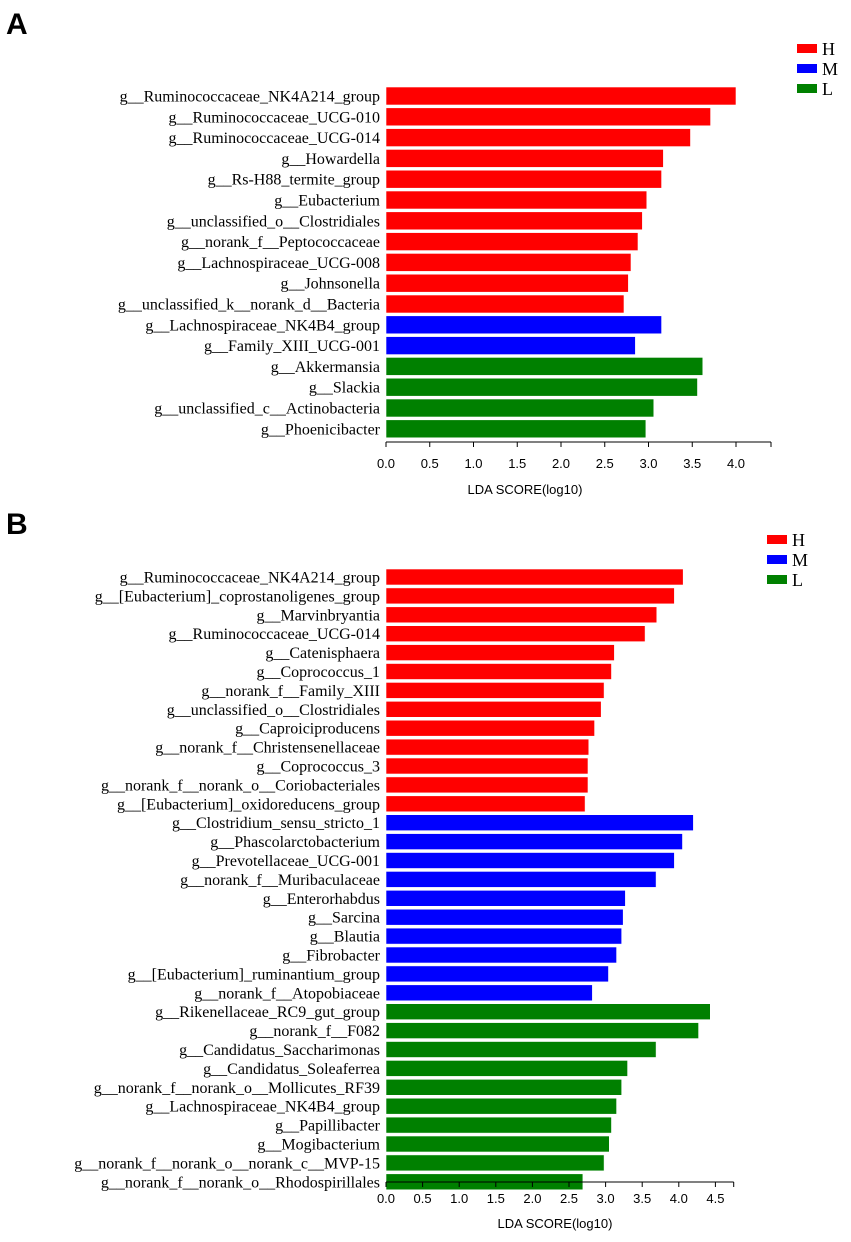 Image resolution: width=851 pixels, height=1242 pixels. Describe the element at coordinates (798, 540) in the screenshot. I see `legend-label: H` at that location.